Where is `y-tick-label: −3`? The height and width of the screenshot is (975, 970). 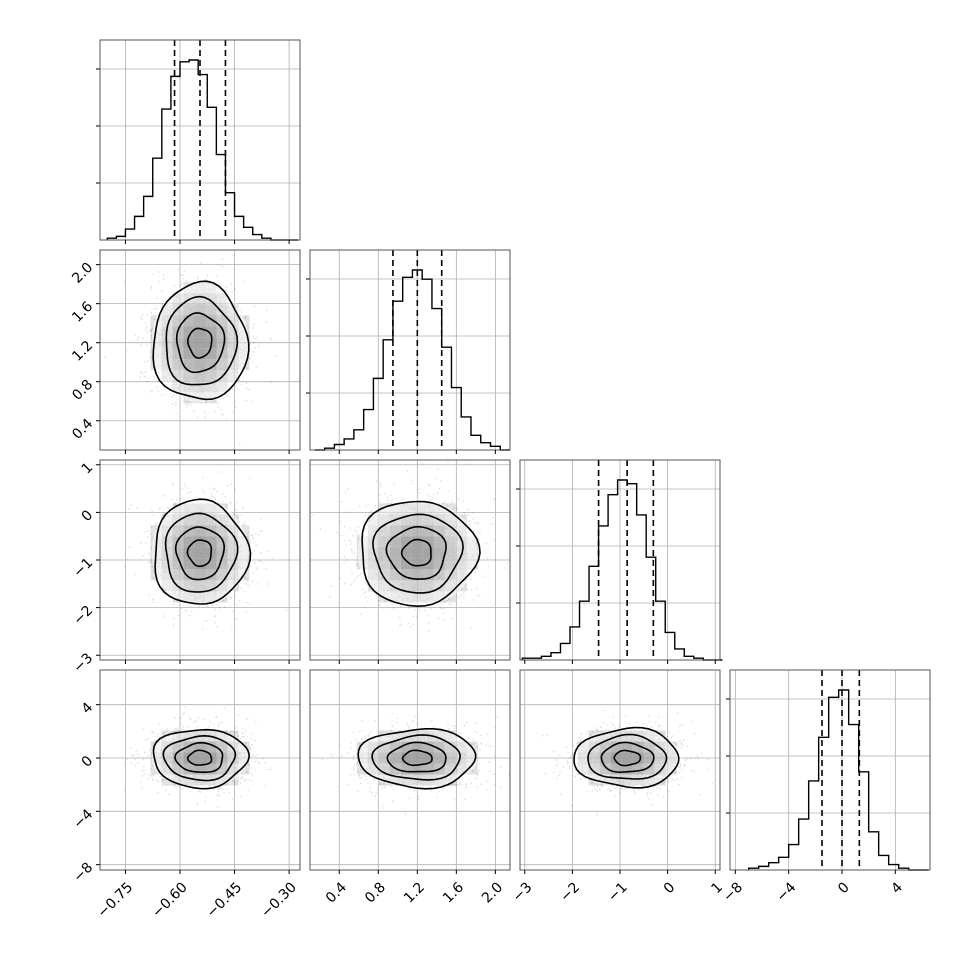 y-tick-label: −3 is located at coordinates (83, 663).